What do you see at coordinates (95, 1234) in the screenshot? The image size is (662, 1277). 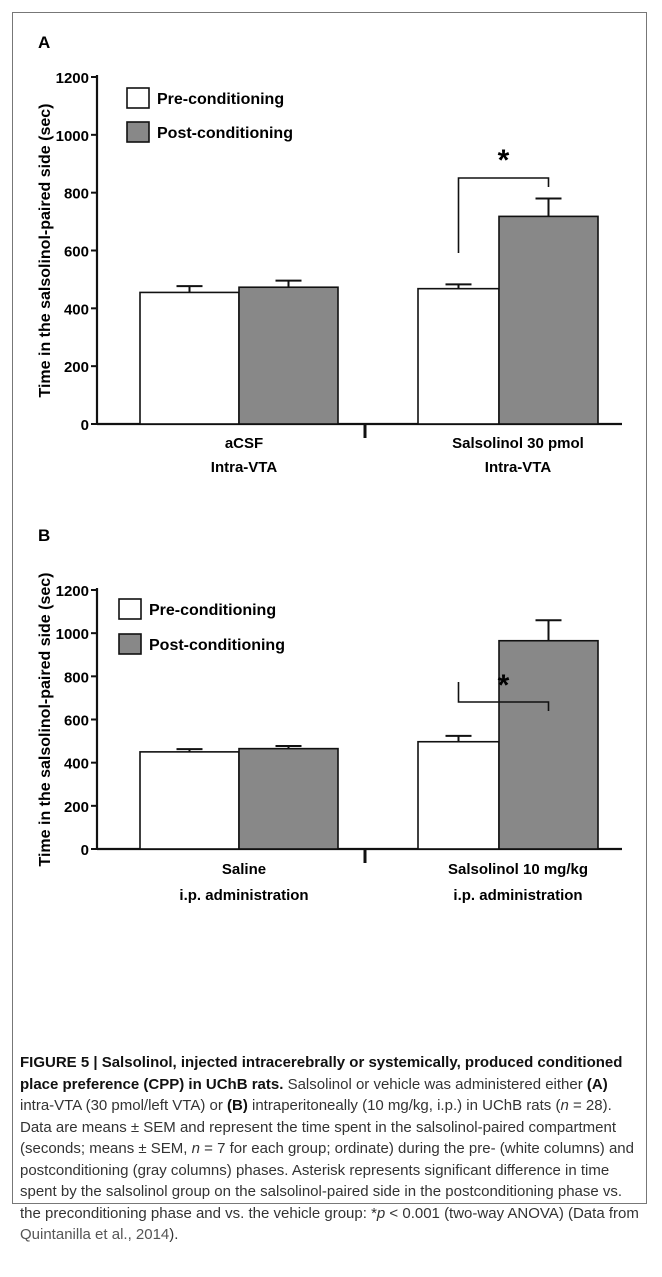 I see `caption-source-link: Quintanilla et al., 2014` at bounding box center [95, 1234].